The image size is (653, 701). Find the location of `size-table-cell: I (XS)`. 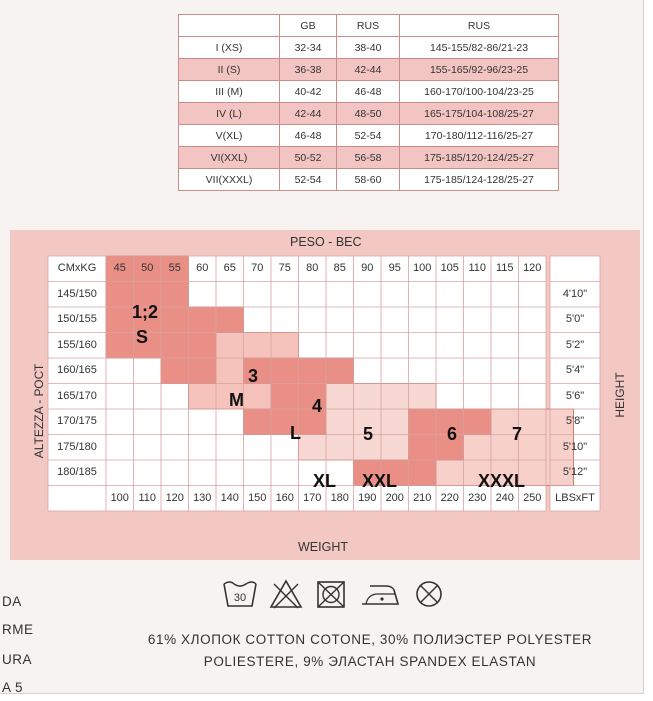

size-table-cell: I (XS) is located at coordinates (229, 47).